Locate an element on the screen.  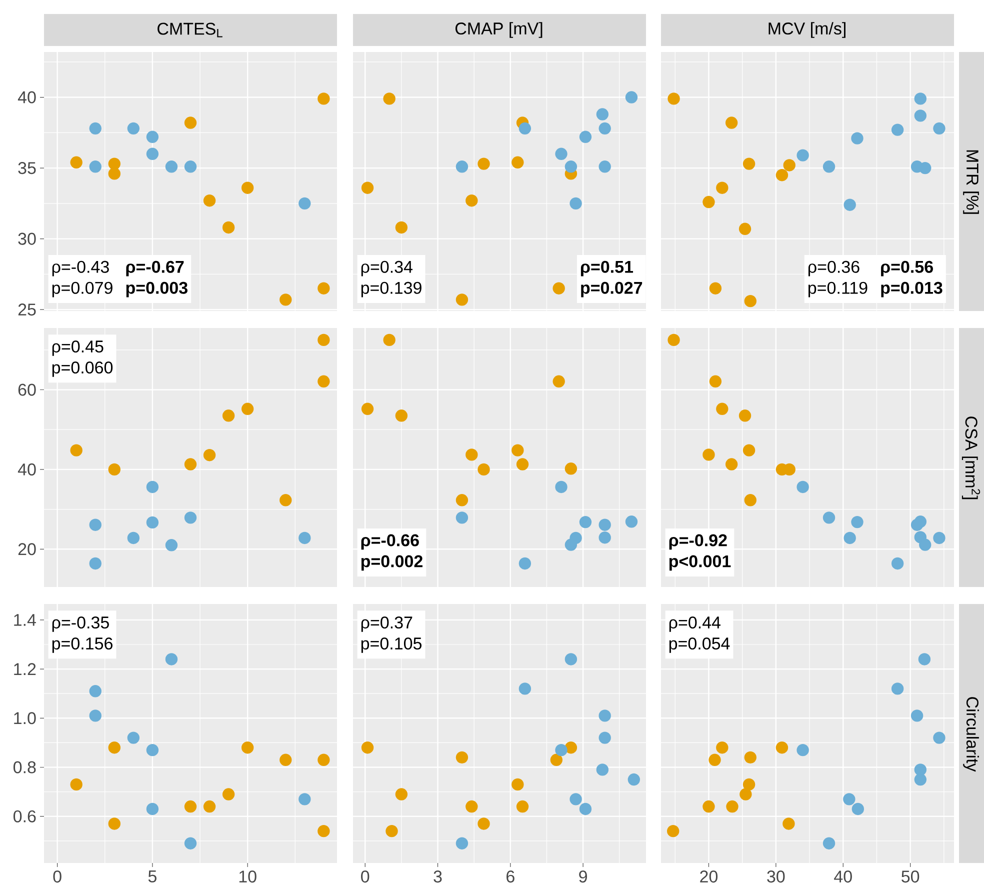
x-tick-label: 20 is located at coordinates (709, 876).